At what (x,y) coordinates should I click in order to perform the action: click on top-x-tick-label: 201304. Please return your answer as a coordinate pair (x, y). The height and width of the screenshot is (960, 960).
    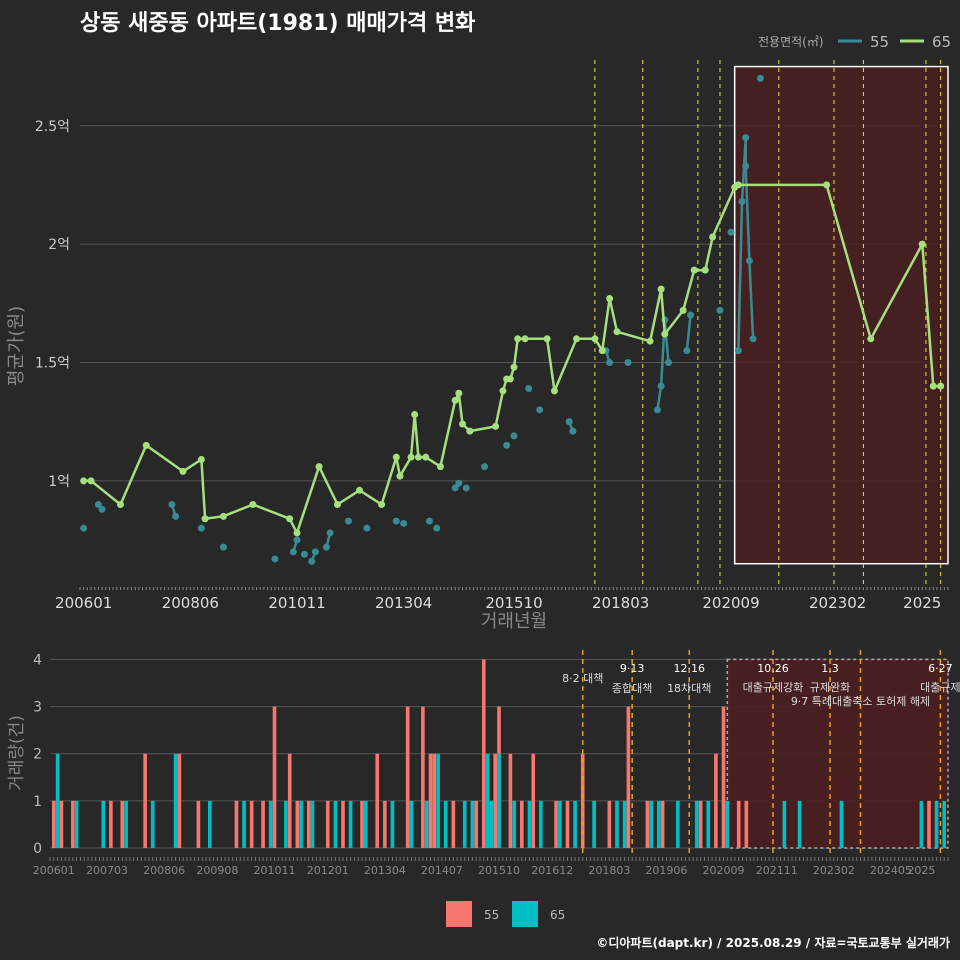
    Looking at the image, I should click on (403, 603).